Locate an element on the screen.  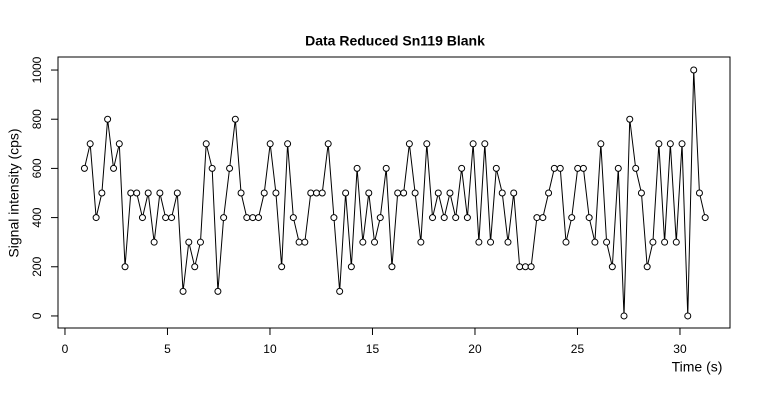
x-tick-label: 0 is located at coordinates (65, 349).